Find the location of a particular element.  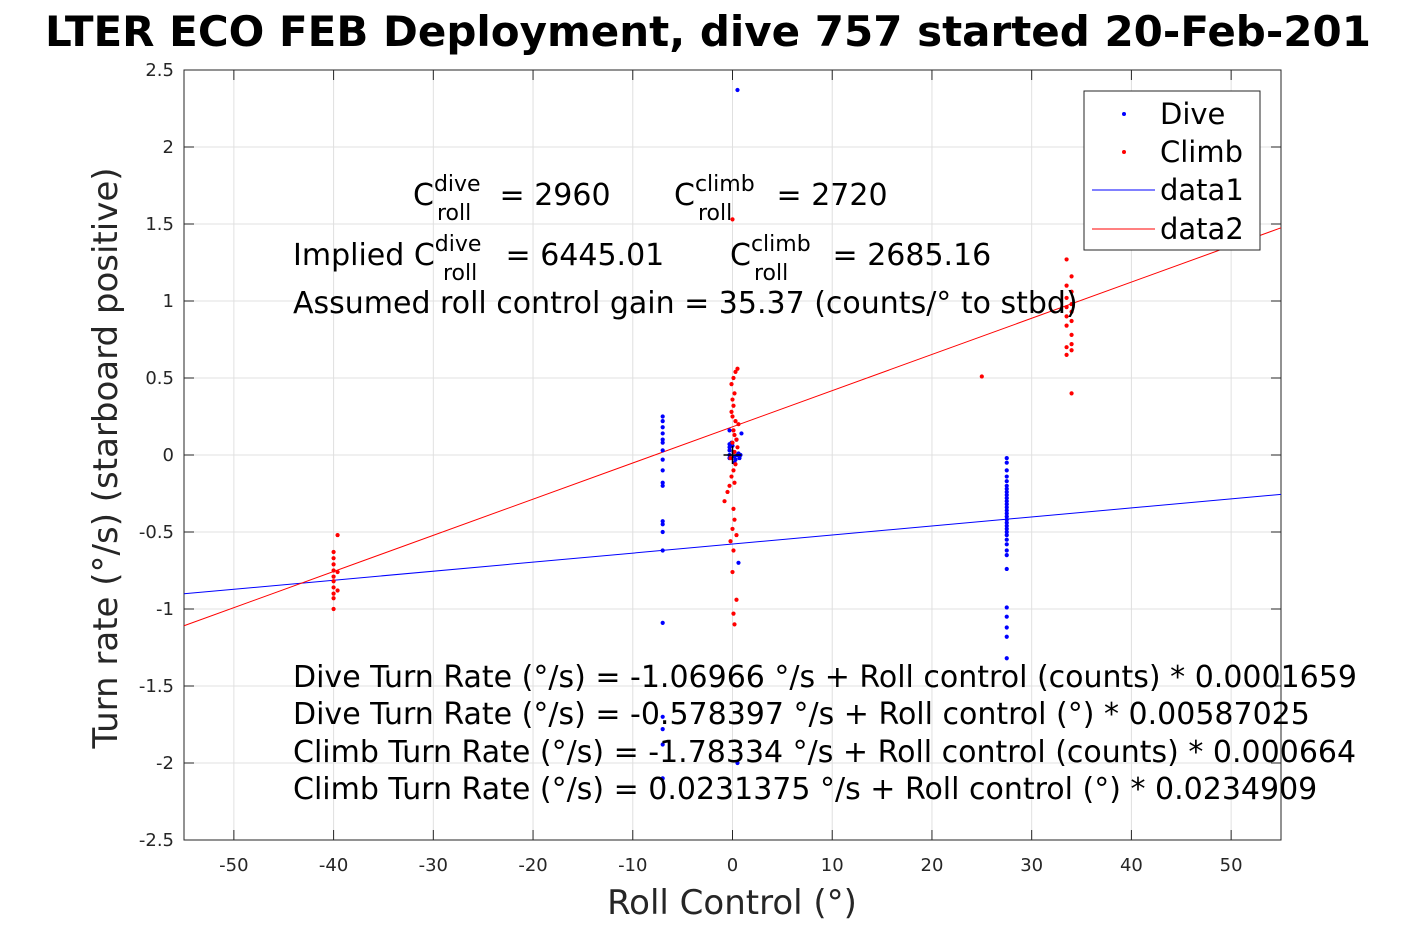

legend: Dive Climb data1 data2 is located at coordinates (1172, 170).